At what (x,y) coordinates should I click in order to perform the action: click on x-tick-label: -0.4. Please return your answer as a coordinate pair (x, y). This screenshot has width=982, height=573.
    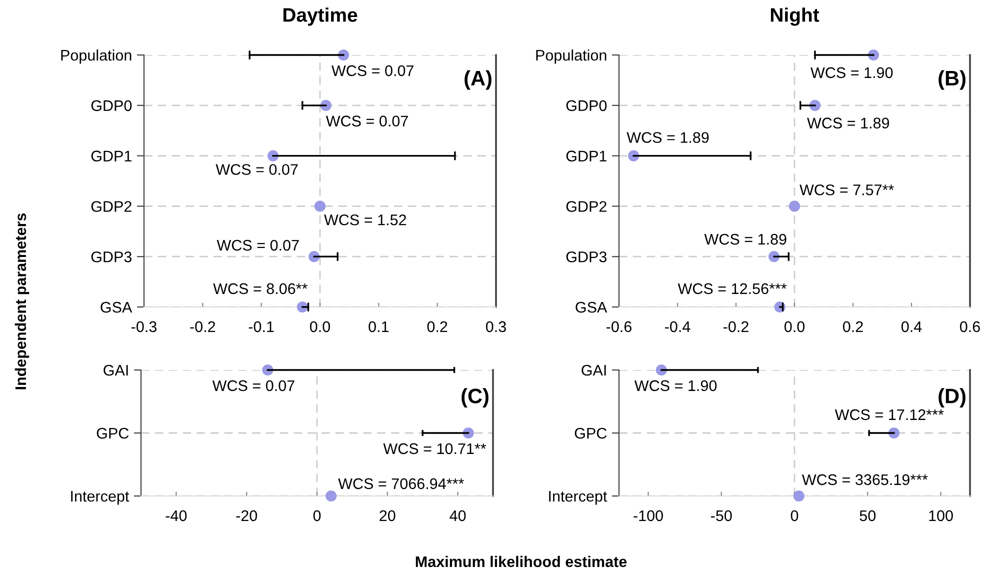
    Looking at the image, I should click on (677, 326).